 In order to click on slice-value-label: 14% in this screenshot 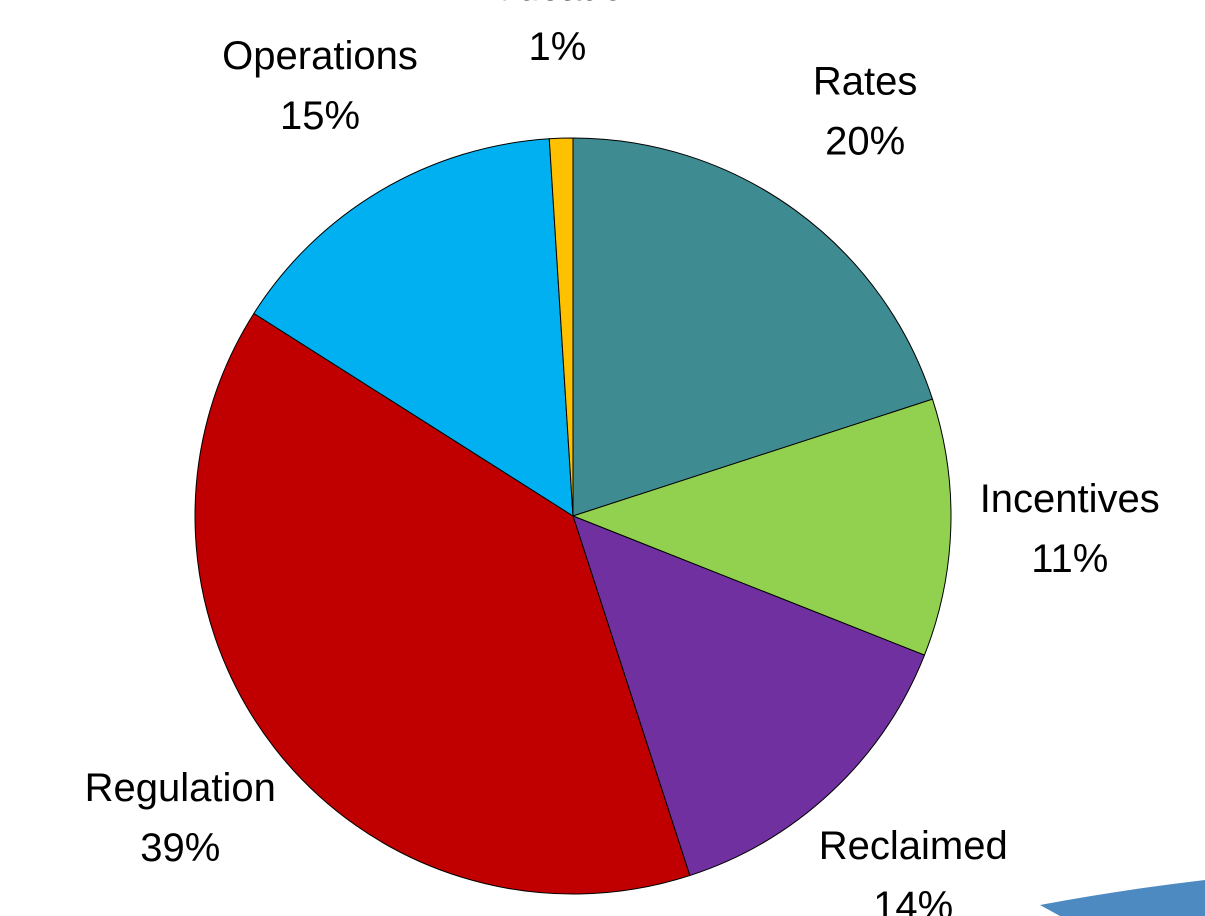, I will do `click(913, 900)`.